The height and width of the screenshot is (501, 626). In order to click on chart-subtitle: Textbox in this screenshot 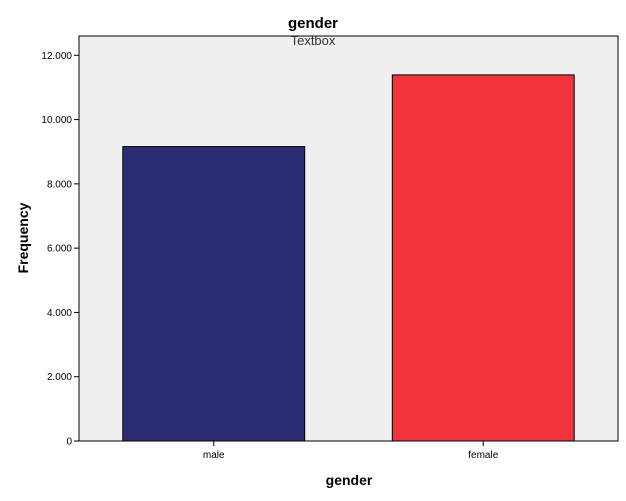, I will do `click(313, 40)`.